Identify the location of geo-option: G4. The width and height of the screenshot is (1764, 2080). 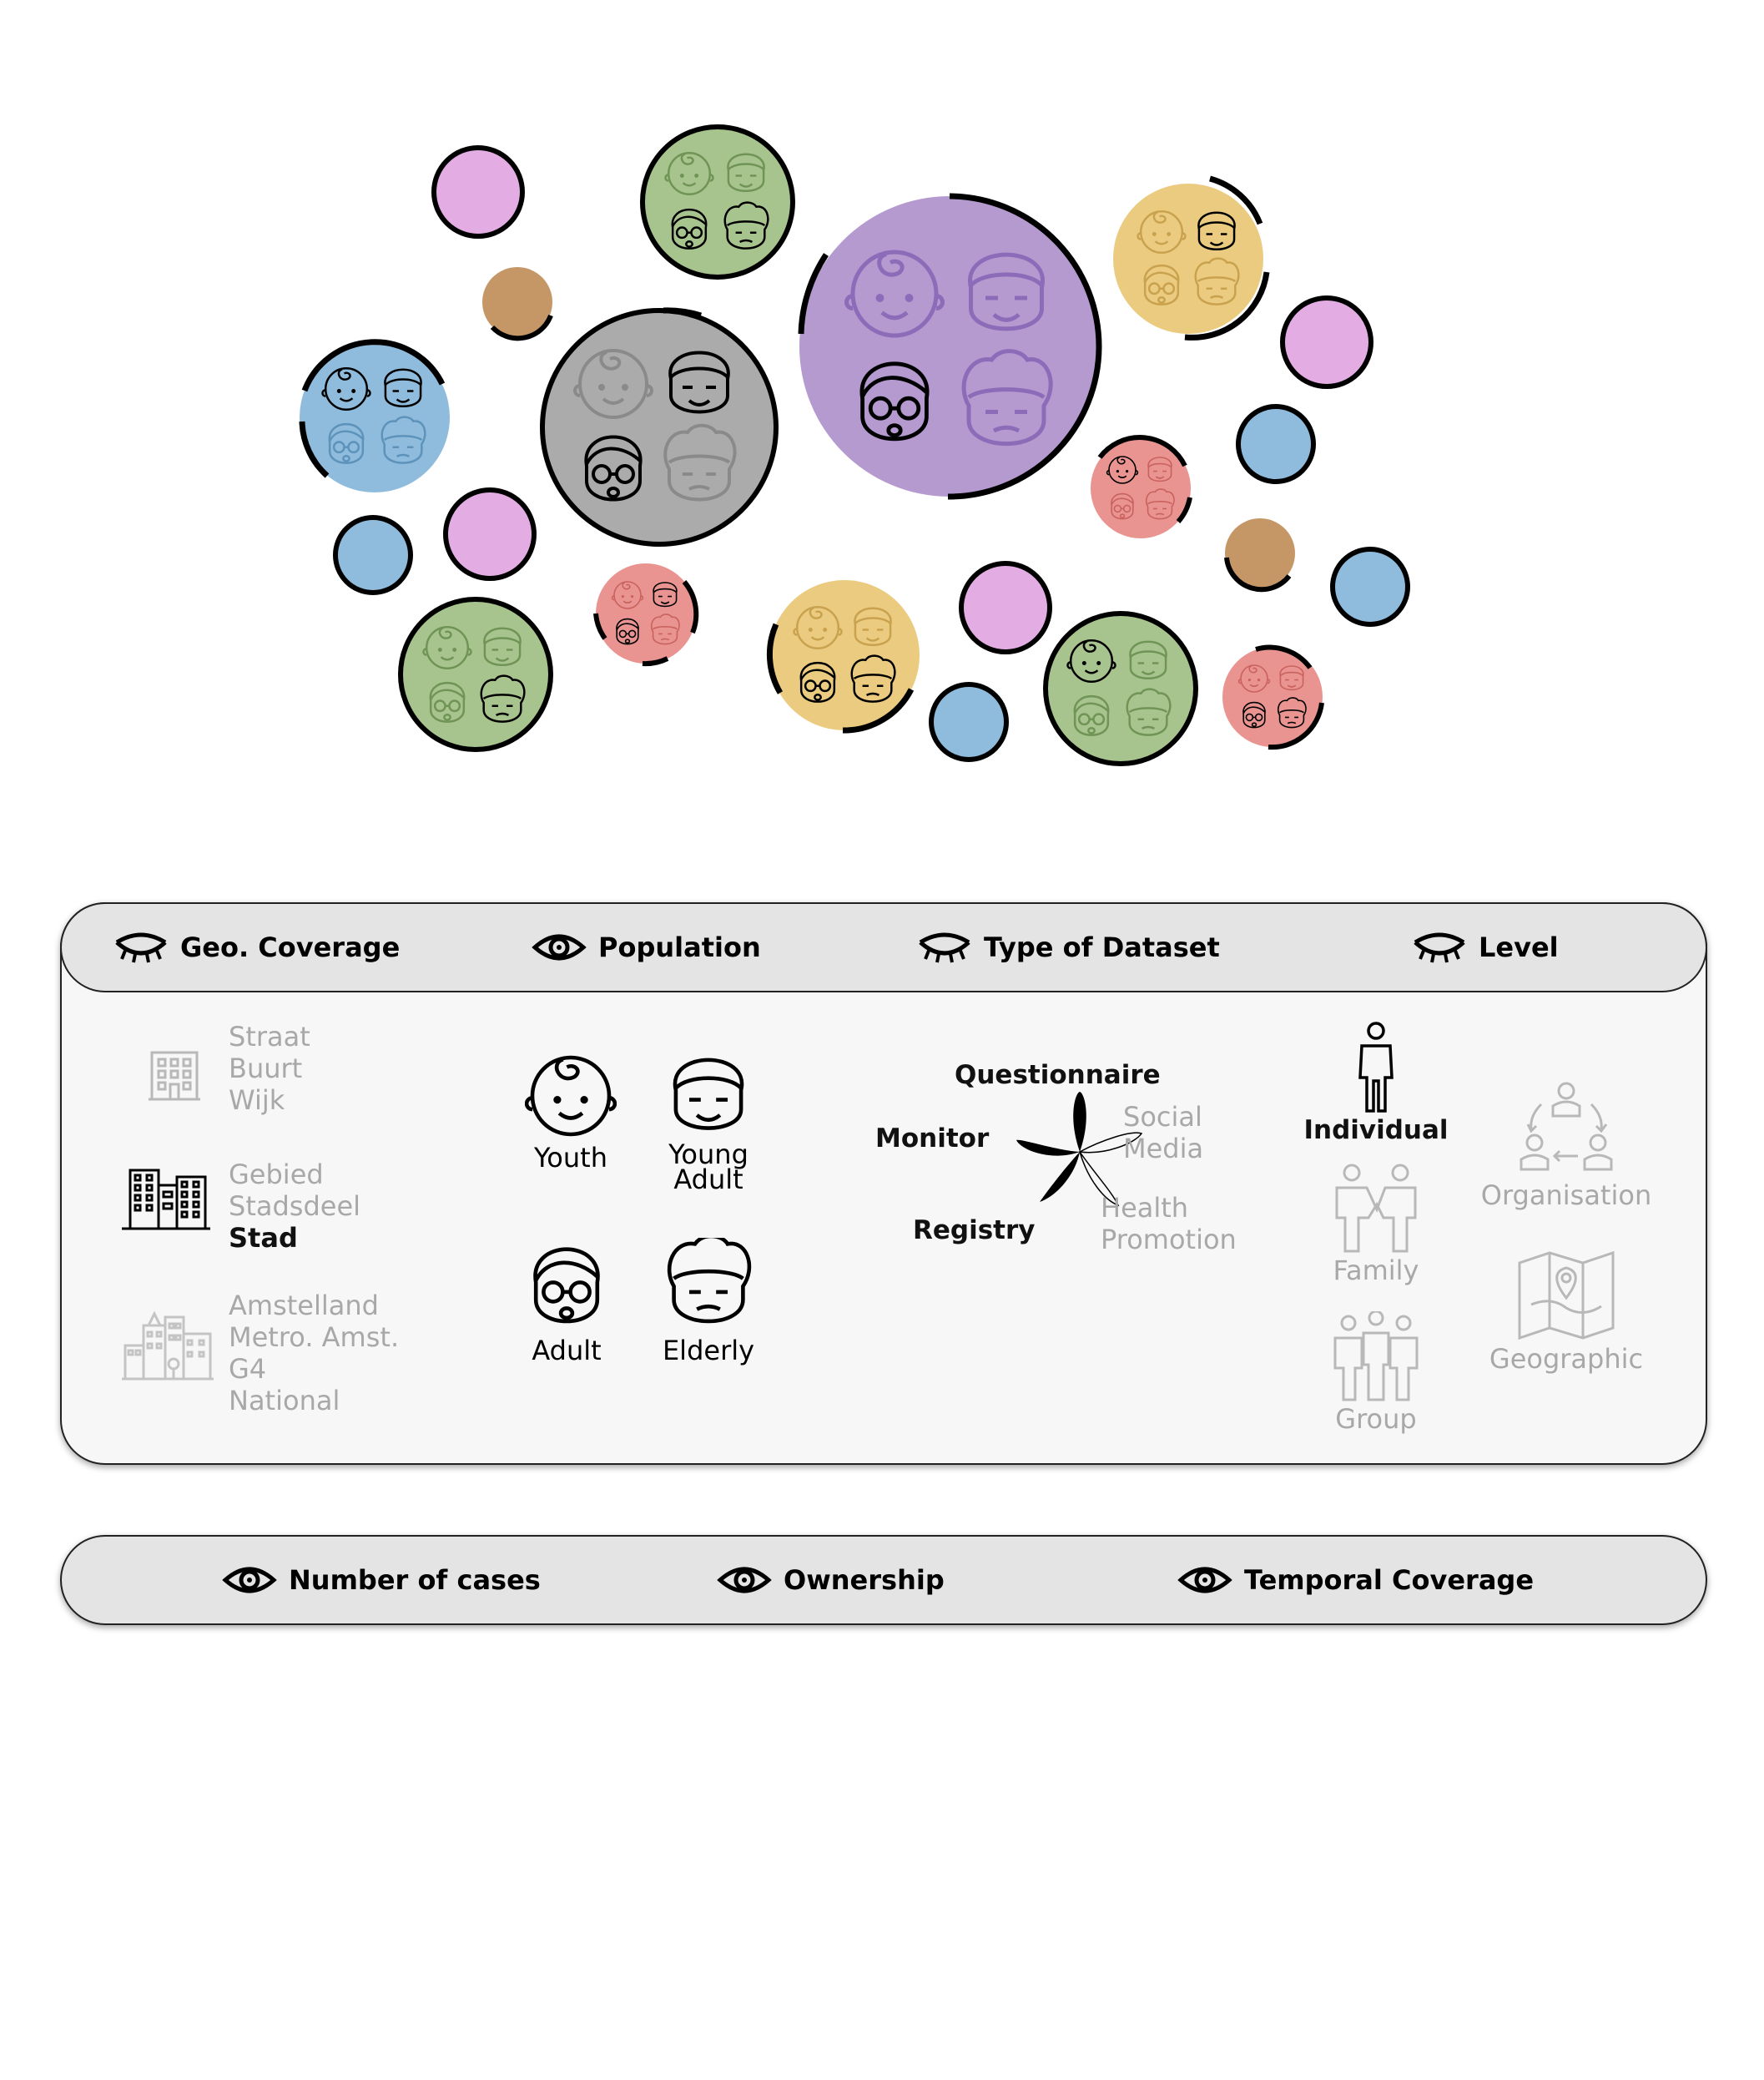
(248, 1369).